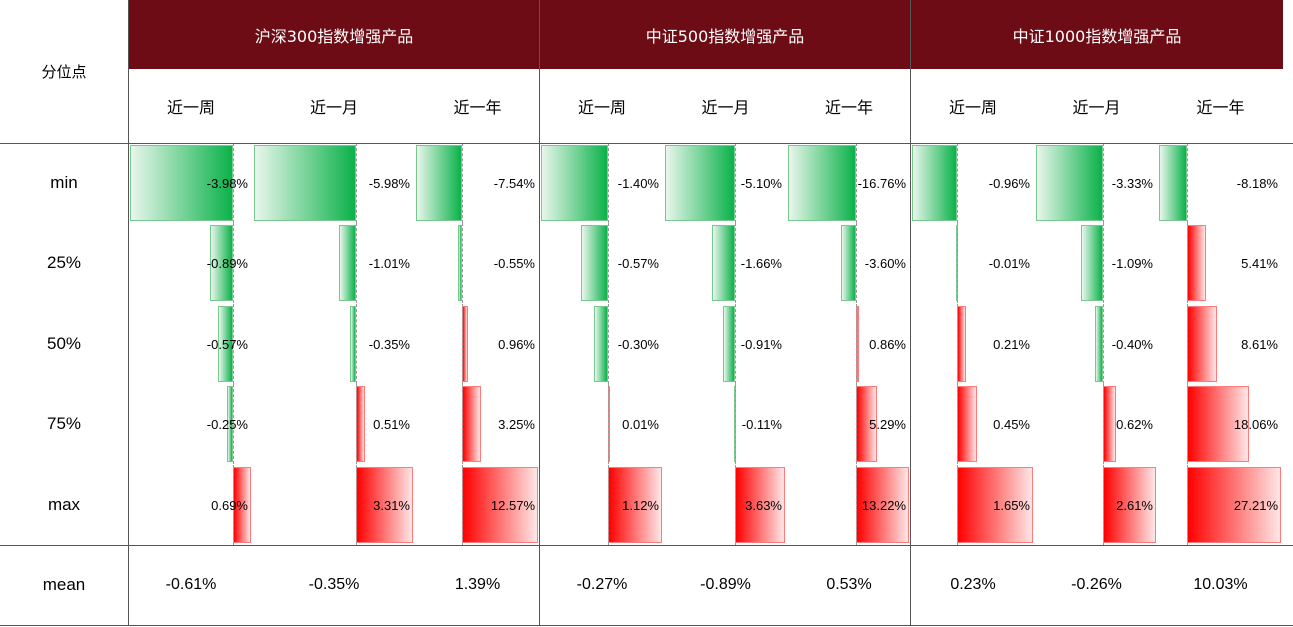 The height and width of the screenshot is (627, 1293). Describe the element at coordinates (725, 584) in the screenshot. I see `mean-value: -0.89%` at that location.